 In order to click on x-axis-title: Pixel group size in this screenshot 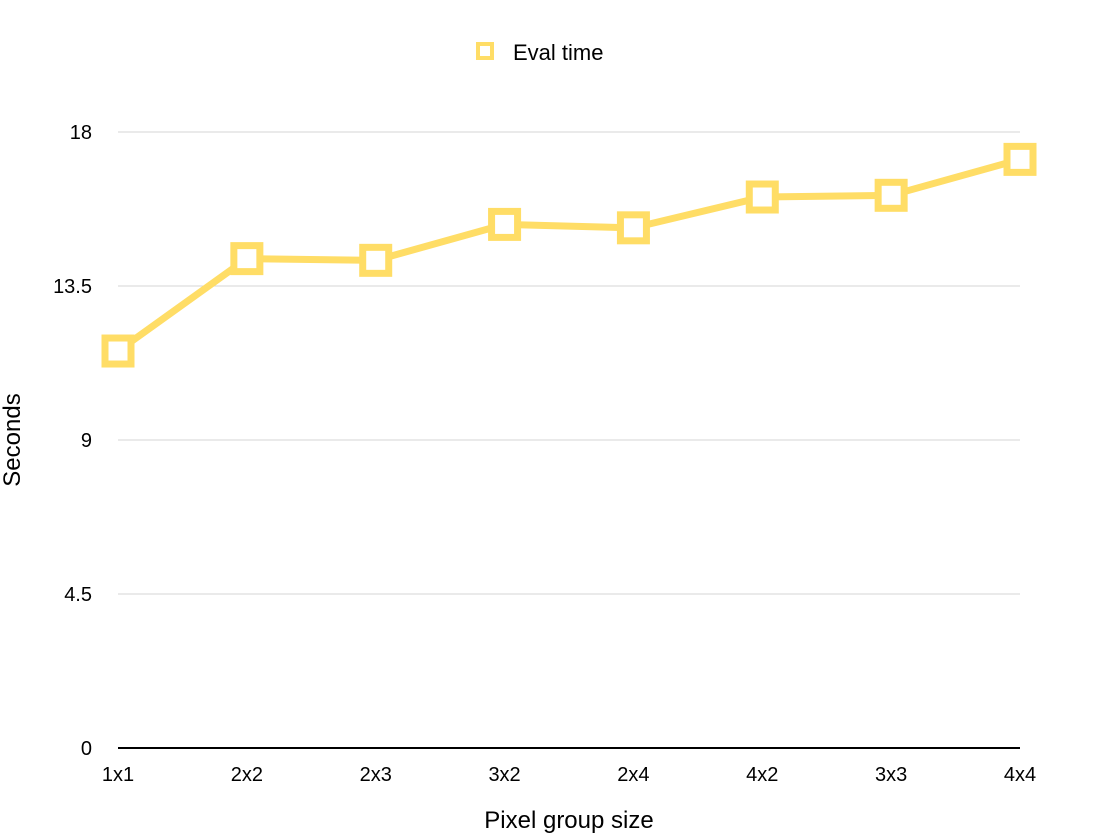, I will do `click(568, 820)`.